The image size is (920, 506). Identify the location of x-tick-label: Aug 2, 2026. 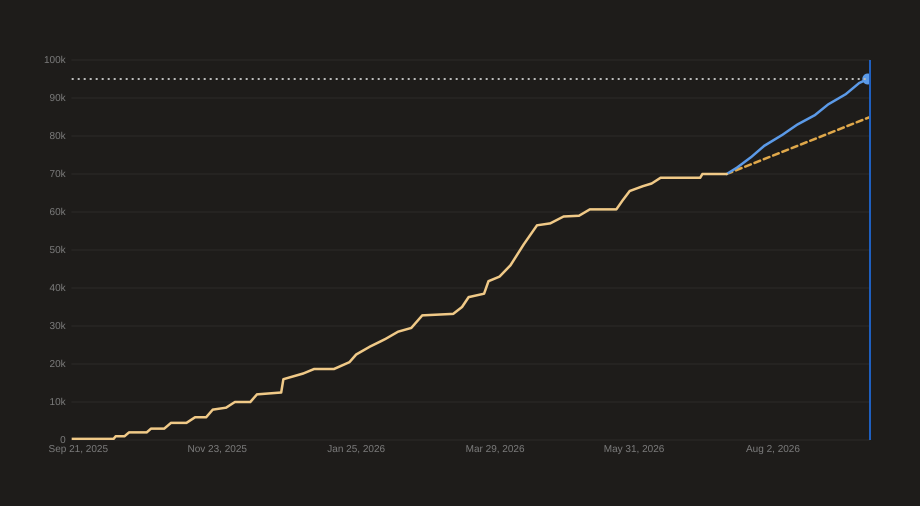
(773, 449).